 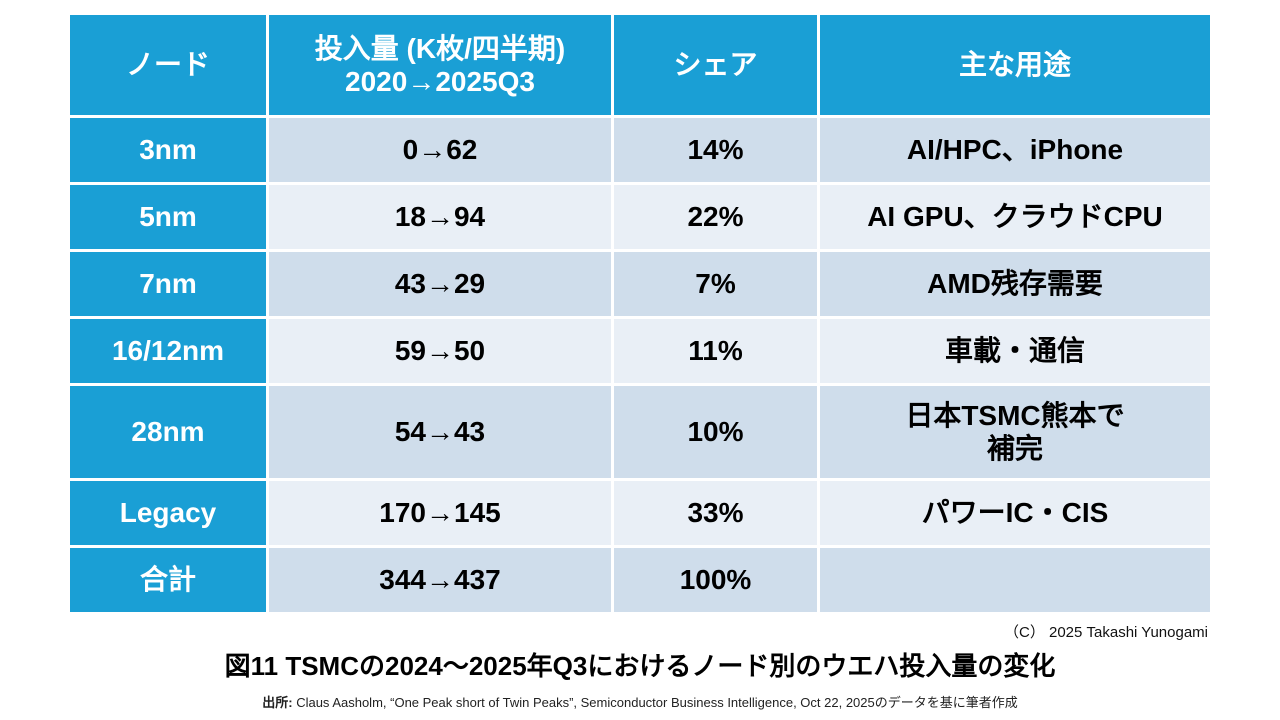 I want to click on header-share: シェア, so click(x=715, y=65).